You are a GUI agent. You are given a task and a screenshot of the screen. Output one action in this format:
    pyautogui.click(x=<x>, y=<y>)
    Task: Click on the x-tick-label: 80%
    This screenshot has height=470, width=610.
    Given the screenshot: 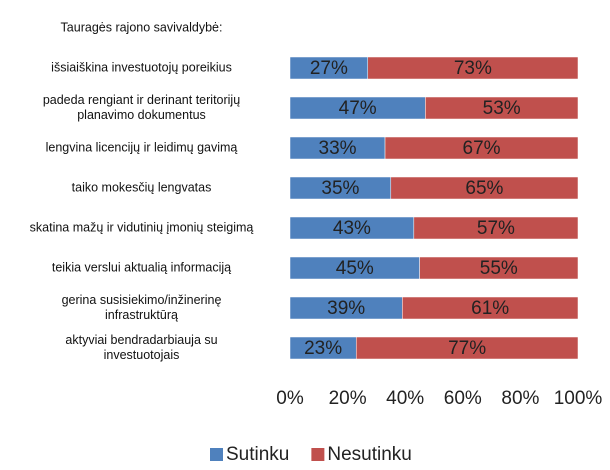 What is the action you would take?
    pyautogui.click(x=520, y=398)
    